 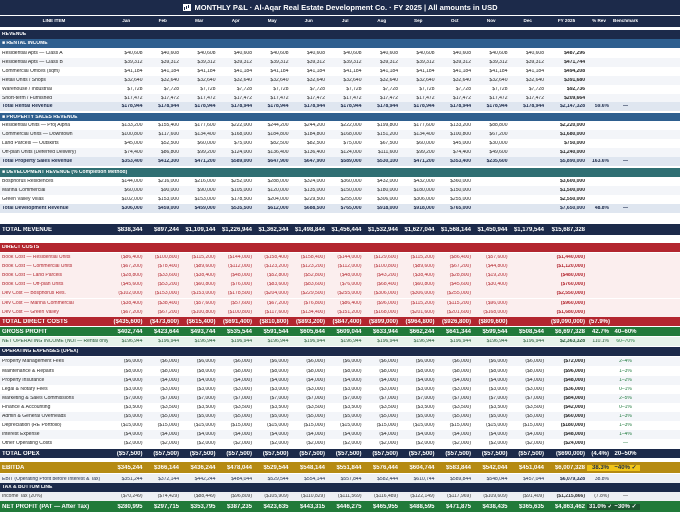 What do you see at coordinates (351, 303) in the screenshot?
I see `month-value: ($86,400)` at bounding box center [351, 303].